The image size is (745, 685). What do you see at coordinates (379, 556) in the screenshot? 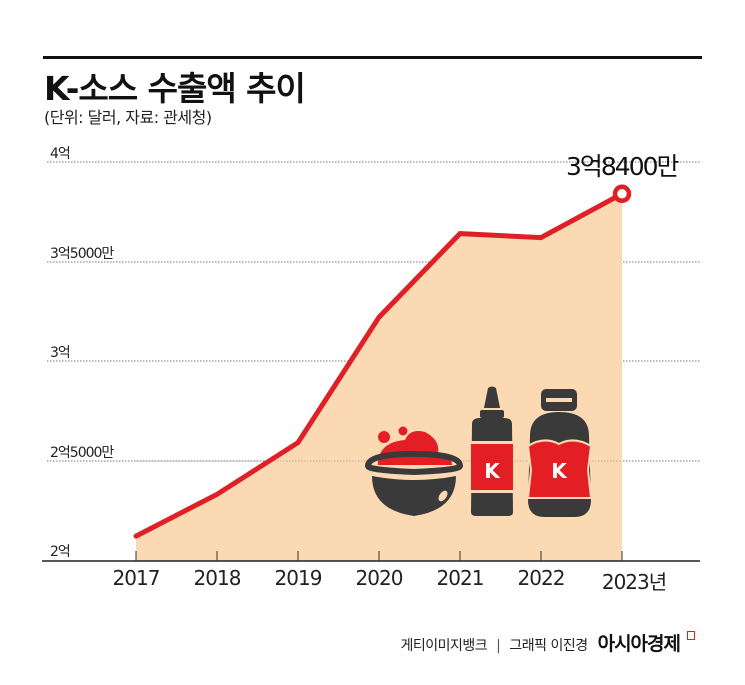
I see `x-axis-ticks` at bounding box center [379, 556].